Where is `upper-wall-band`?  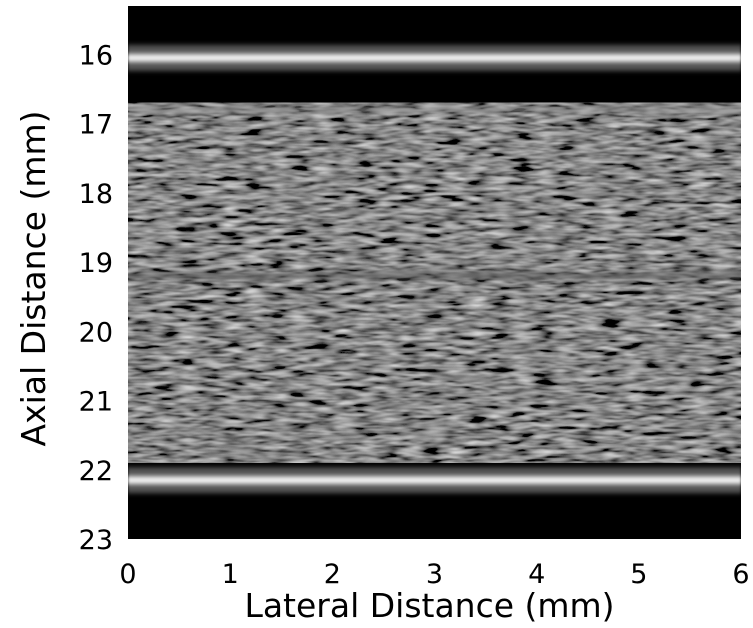 upper-wall-band is located at coordinates (434, 57).